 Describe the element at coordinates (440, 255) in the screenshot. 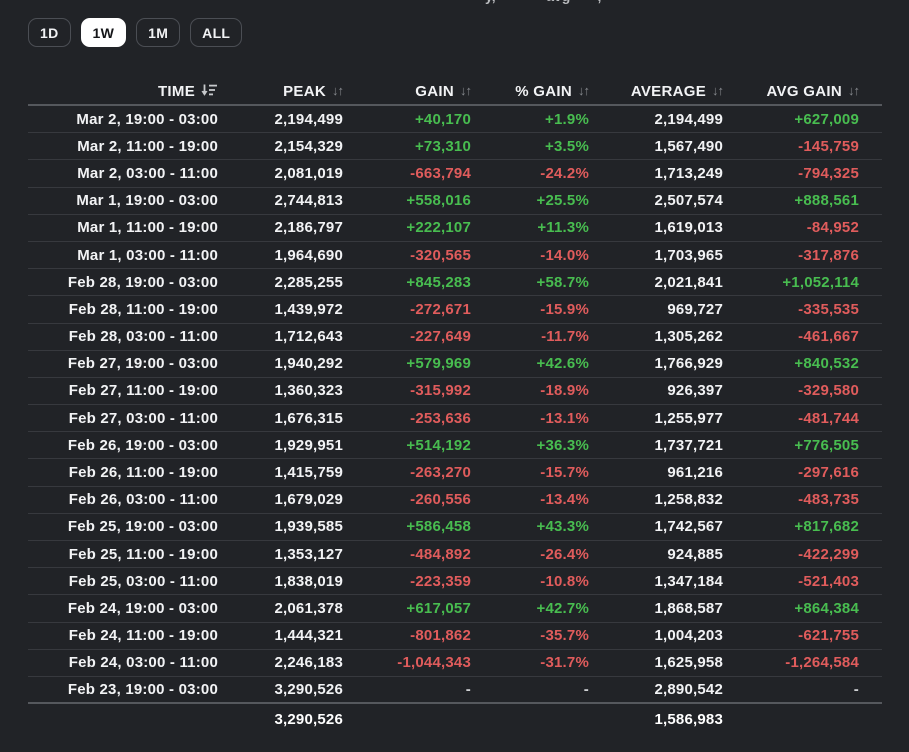

I see `gain-cell: -320,565` at that location.